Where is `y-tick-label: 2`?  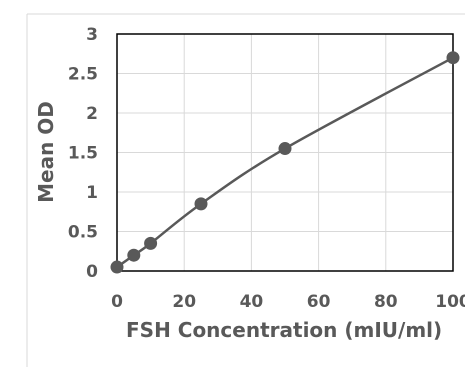
y-tick-label: 2 is located at coordinates (92, 114).